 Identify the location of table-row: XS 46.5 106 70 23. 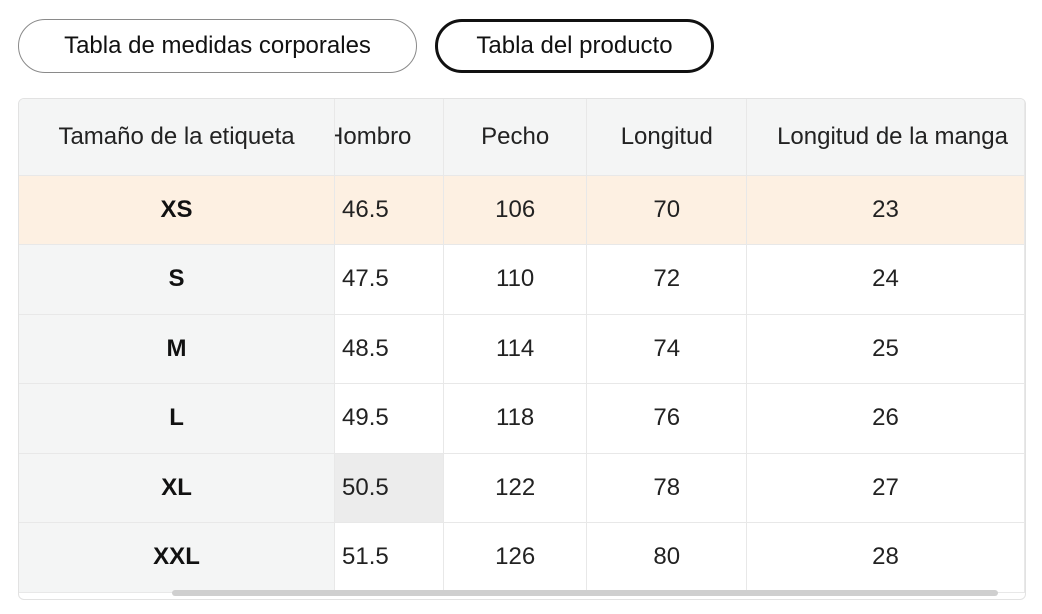
(522, 210).